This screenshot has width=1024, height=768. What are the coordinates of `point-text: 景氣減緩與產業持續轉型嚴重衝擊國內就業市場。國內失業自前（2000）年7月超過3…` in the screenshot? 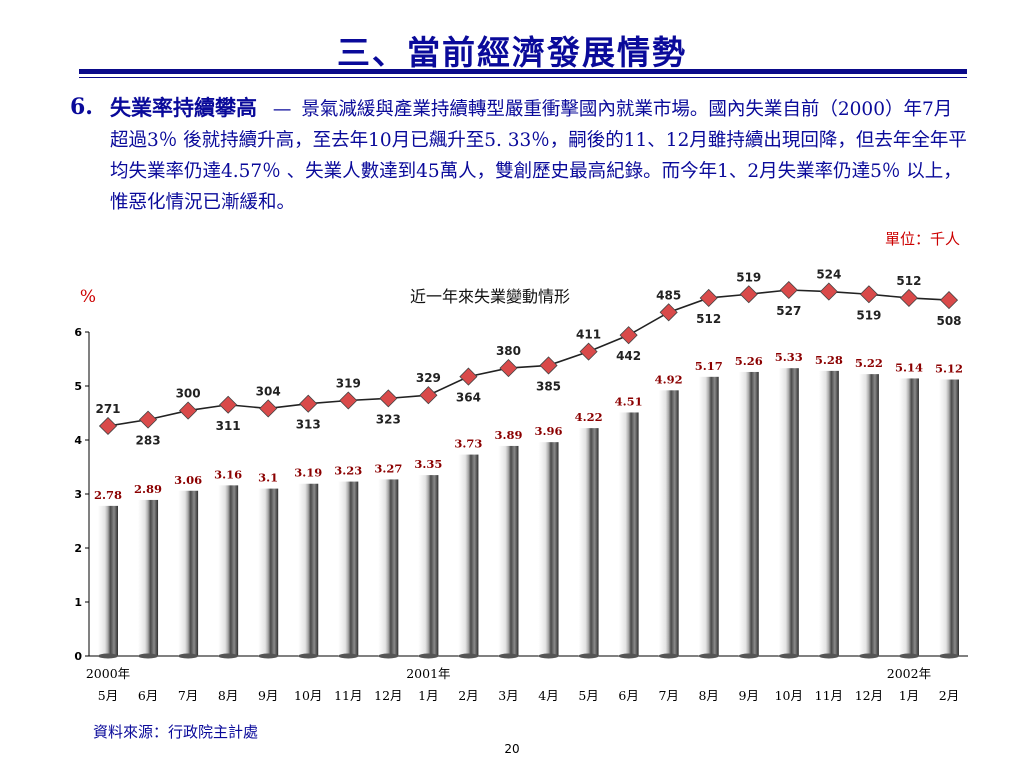 It's located at (538, 156).